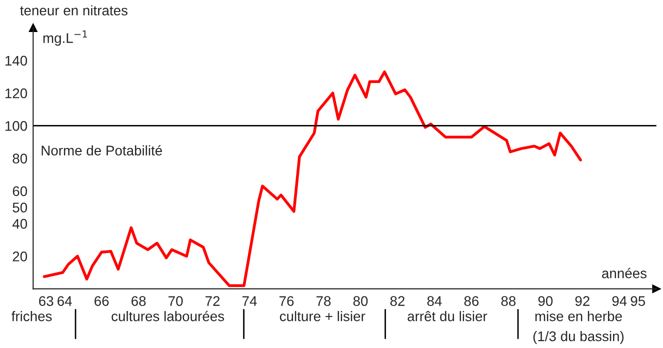 This screenshot has height=348, width=663. I want to click on x-tick-label: 78, so click(323, 301).